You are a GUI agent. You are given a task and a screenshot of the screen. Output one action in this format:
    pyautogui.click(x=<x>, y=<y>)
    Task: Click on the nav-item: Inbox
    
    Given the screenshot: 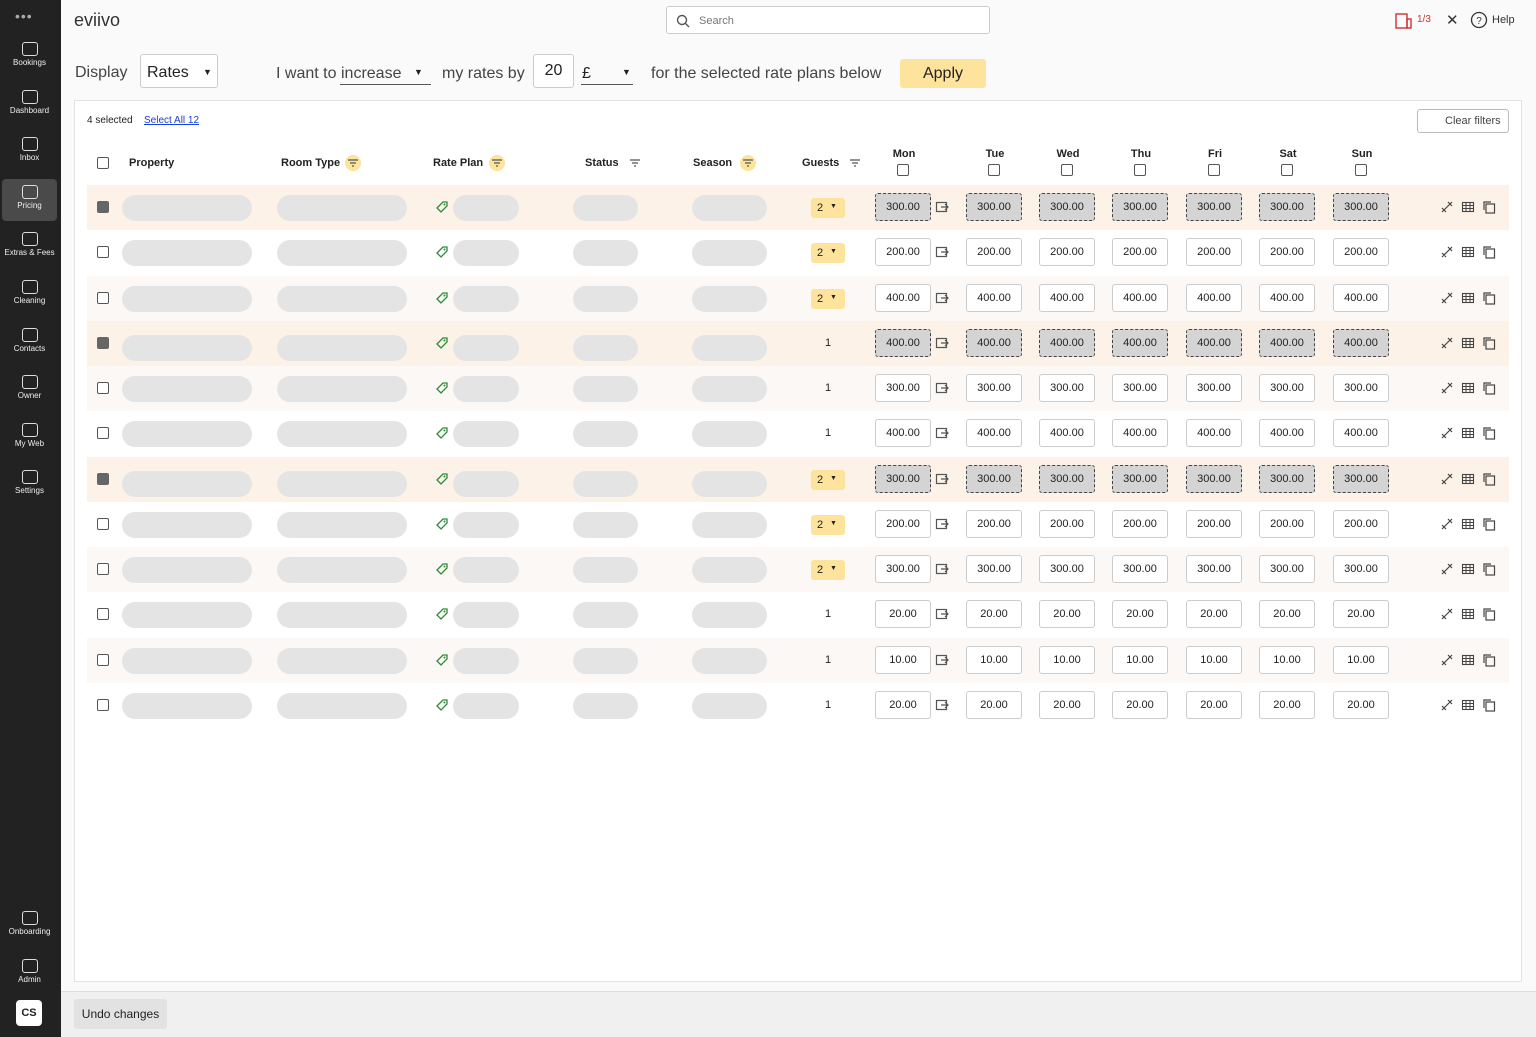 What is the action you would take?
    pyautogui.click(x=29, y=152)
    